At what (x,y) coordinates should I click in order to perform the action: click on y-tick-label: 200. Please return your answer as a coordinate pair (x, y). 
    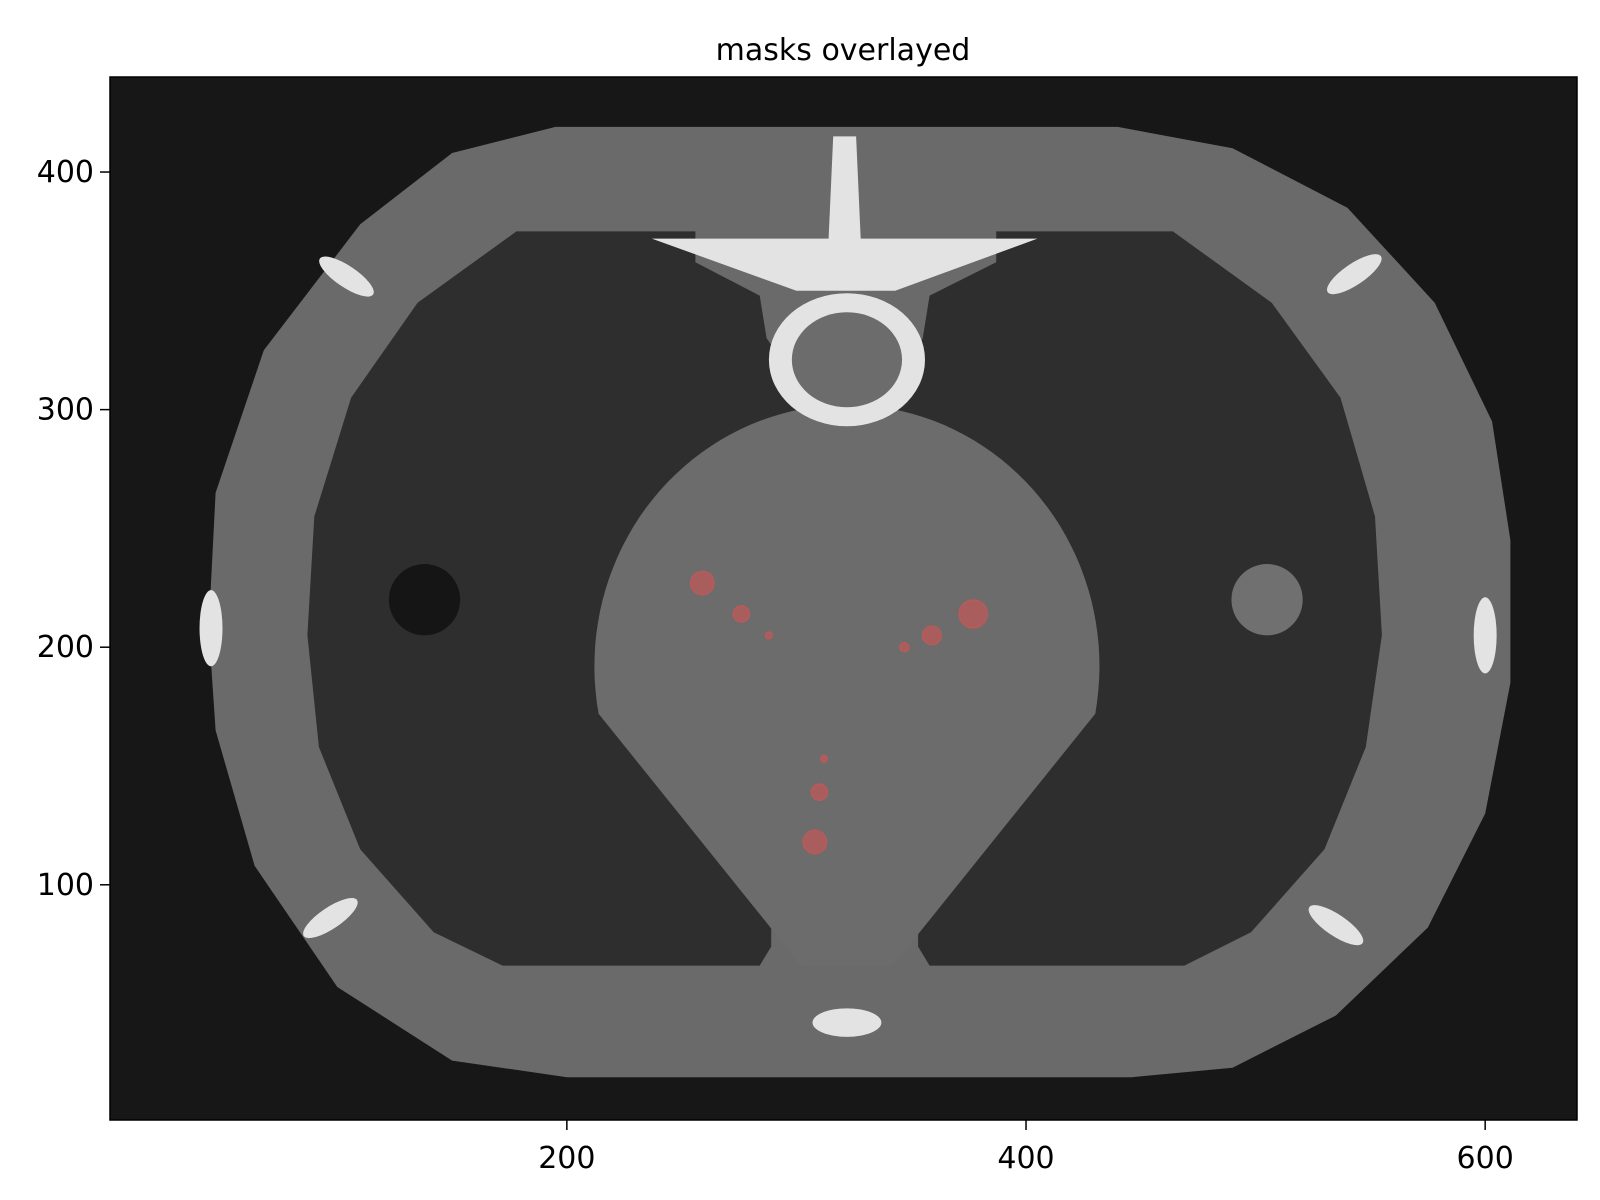
    Looking at the image, I should click on (65, 647).